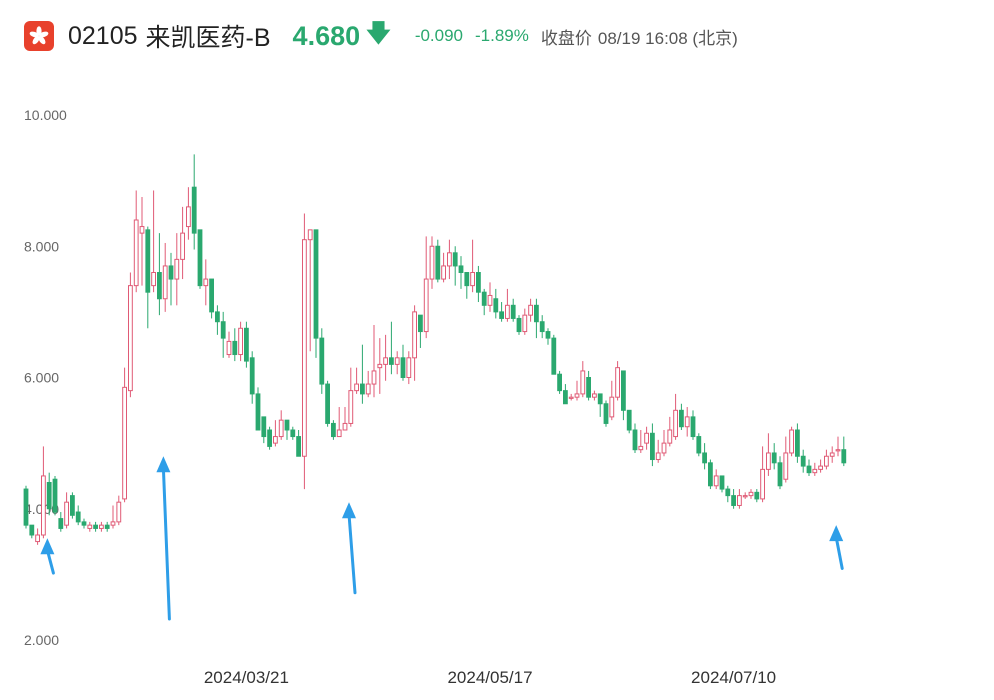  Describe the element at coordinates (836, 533) in the screenshot. I see `arrow-head` at that location.